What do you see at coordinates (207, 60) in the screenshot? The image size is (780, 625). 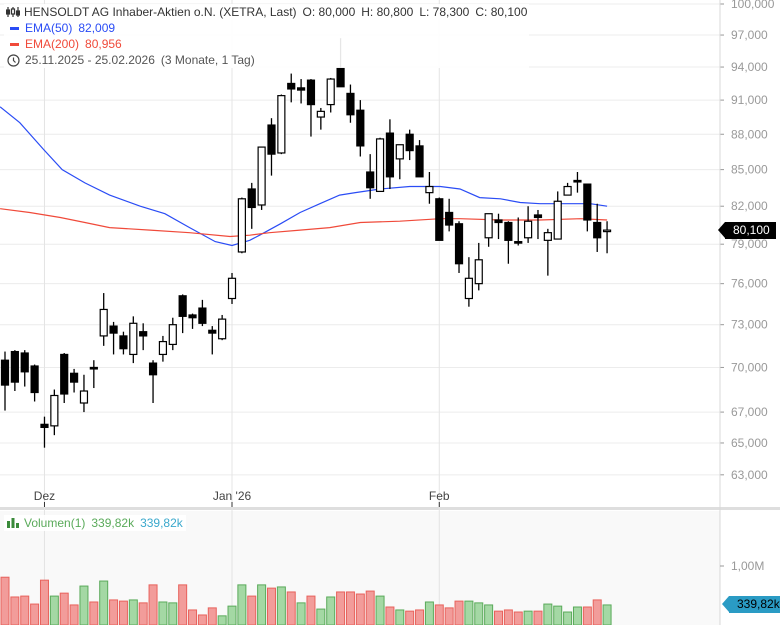 I see `date-range-duration: (3 Monate, 1 Tag)` at bounding box center [207, 60].